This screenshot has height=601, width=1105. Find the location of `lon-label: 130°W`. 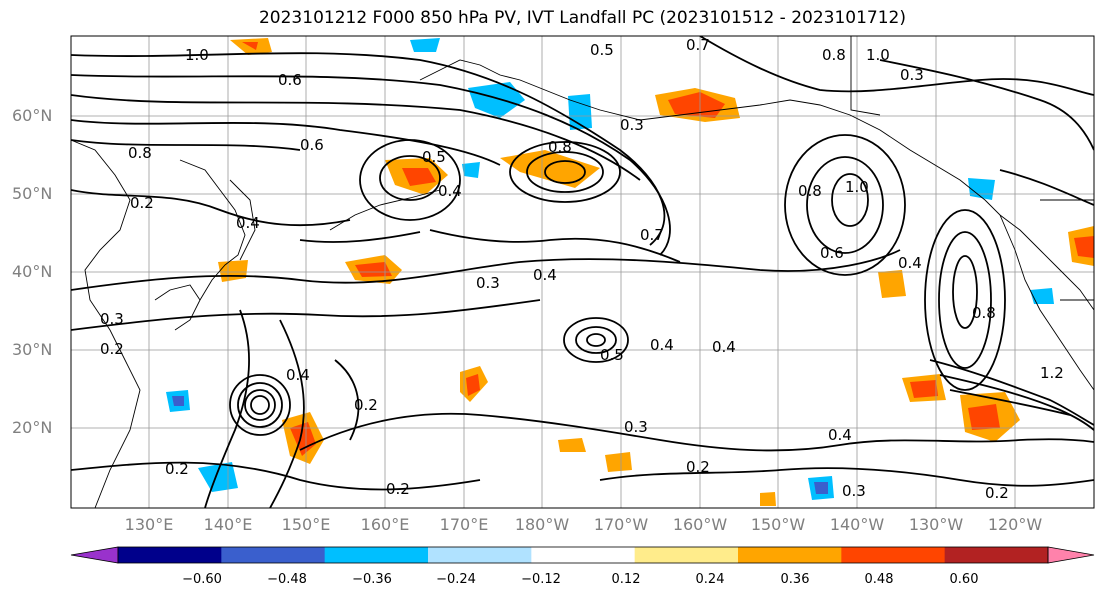

lon-label: 130°W is located at coordinates (936, 524).